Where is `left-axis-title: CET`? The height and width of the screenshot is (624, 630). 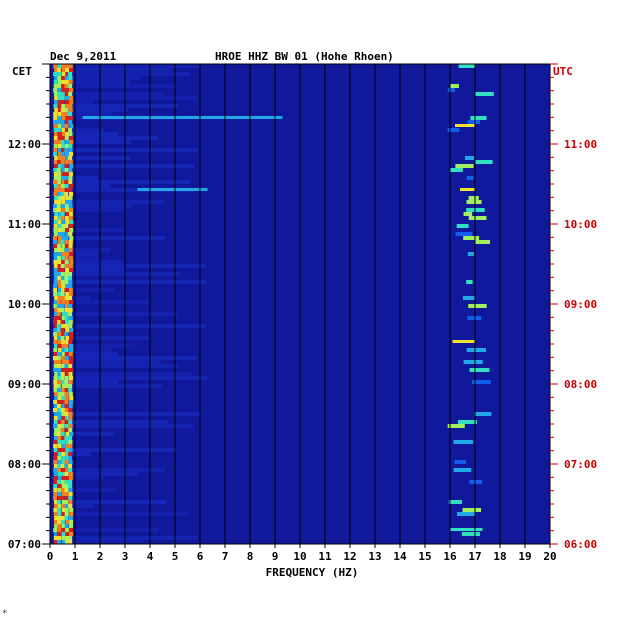
left-axis-title: CET is located at coordinates (22, 71).